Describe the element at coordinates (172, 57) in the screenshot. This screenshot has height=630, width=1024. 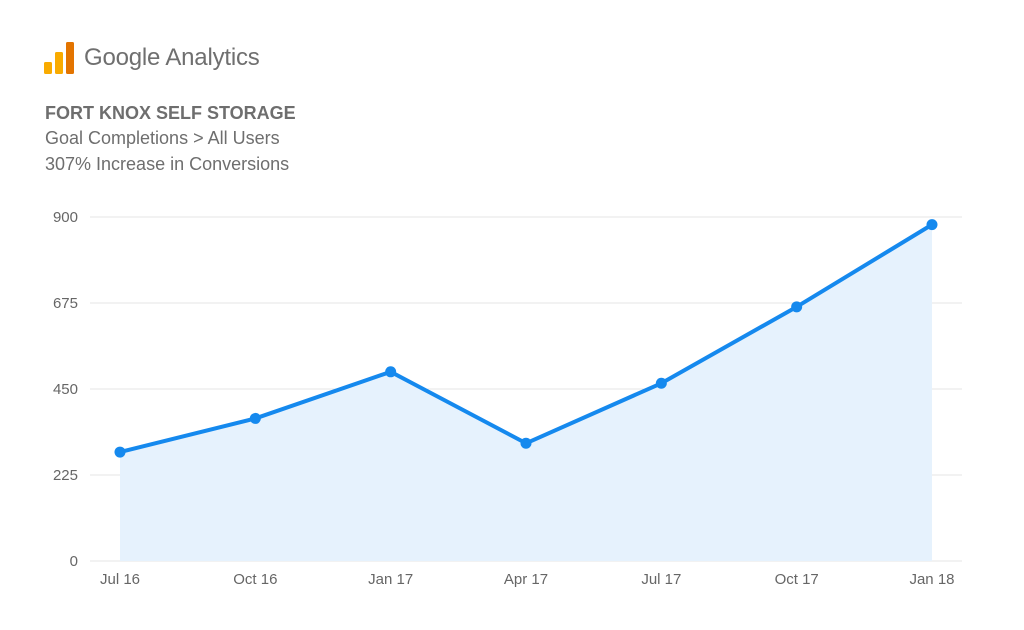
I see `brand-name: Google Analytics` at that location.